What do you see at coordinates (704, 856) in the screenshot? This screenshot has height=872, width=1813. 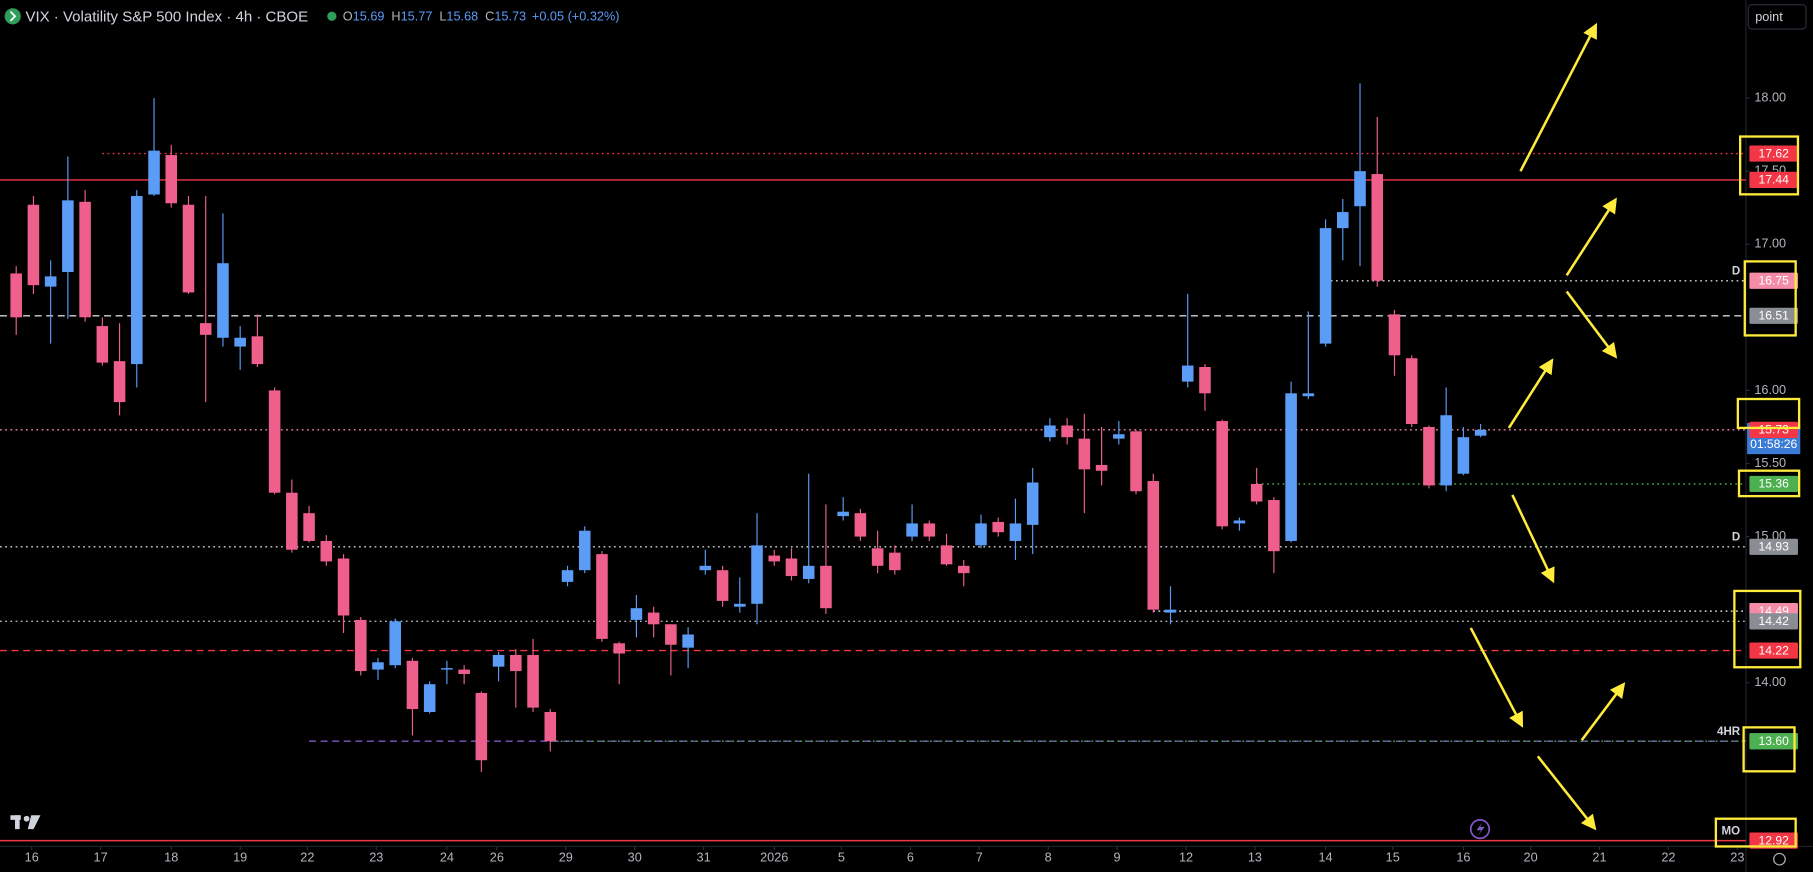 I see `x-tick-label: 31` at bounding box center [704, 856].